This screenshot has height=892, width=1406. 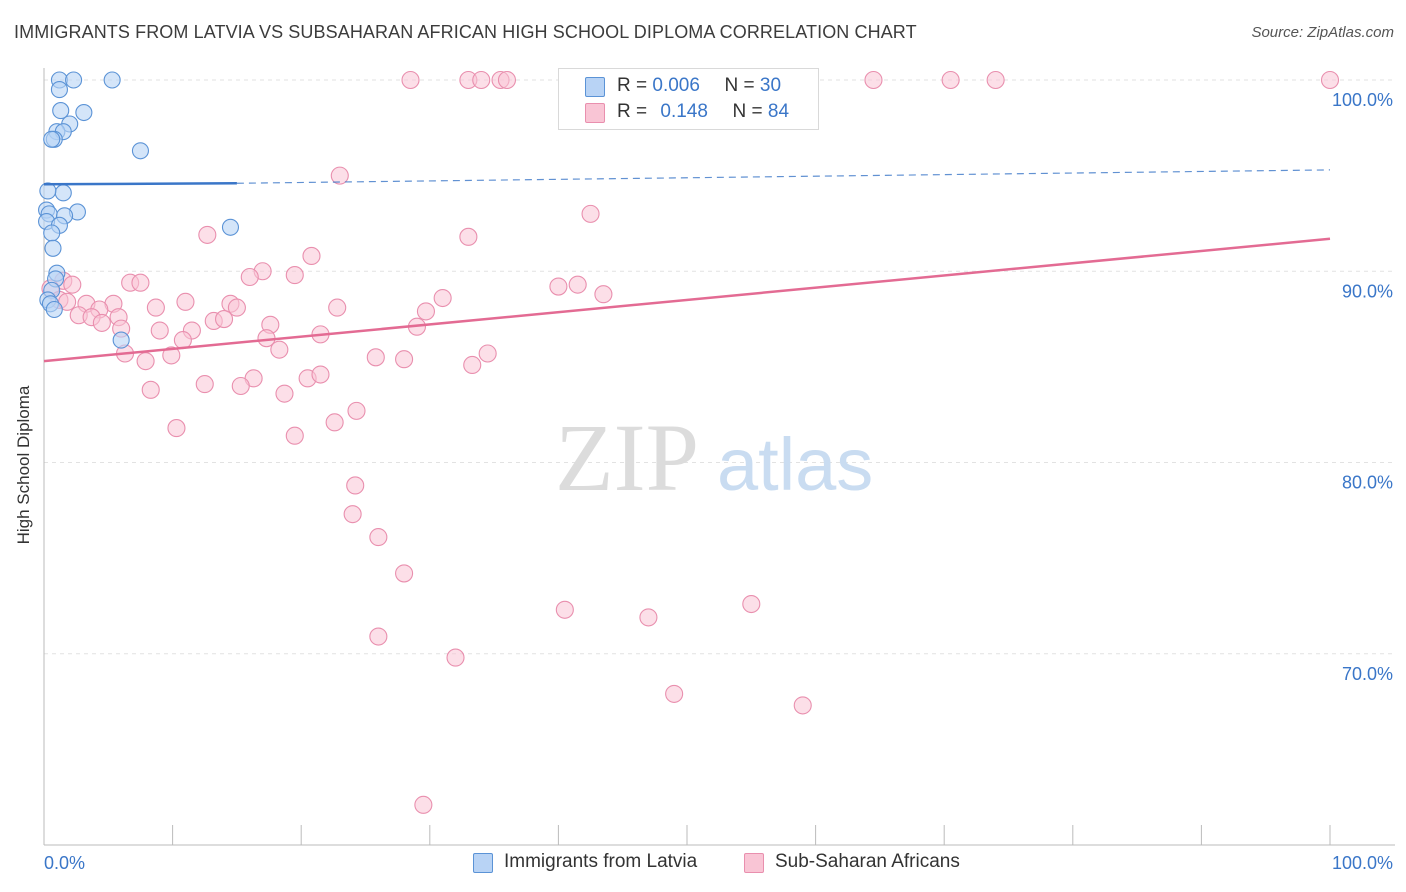 What do you see at coordinates (778, 111) in the screenshot?
I see `n-value-africans: 84` at bounding box center [778, 111].